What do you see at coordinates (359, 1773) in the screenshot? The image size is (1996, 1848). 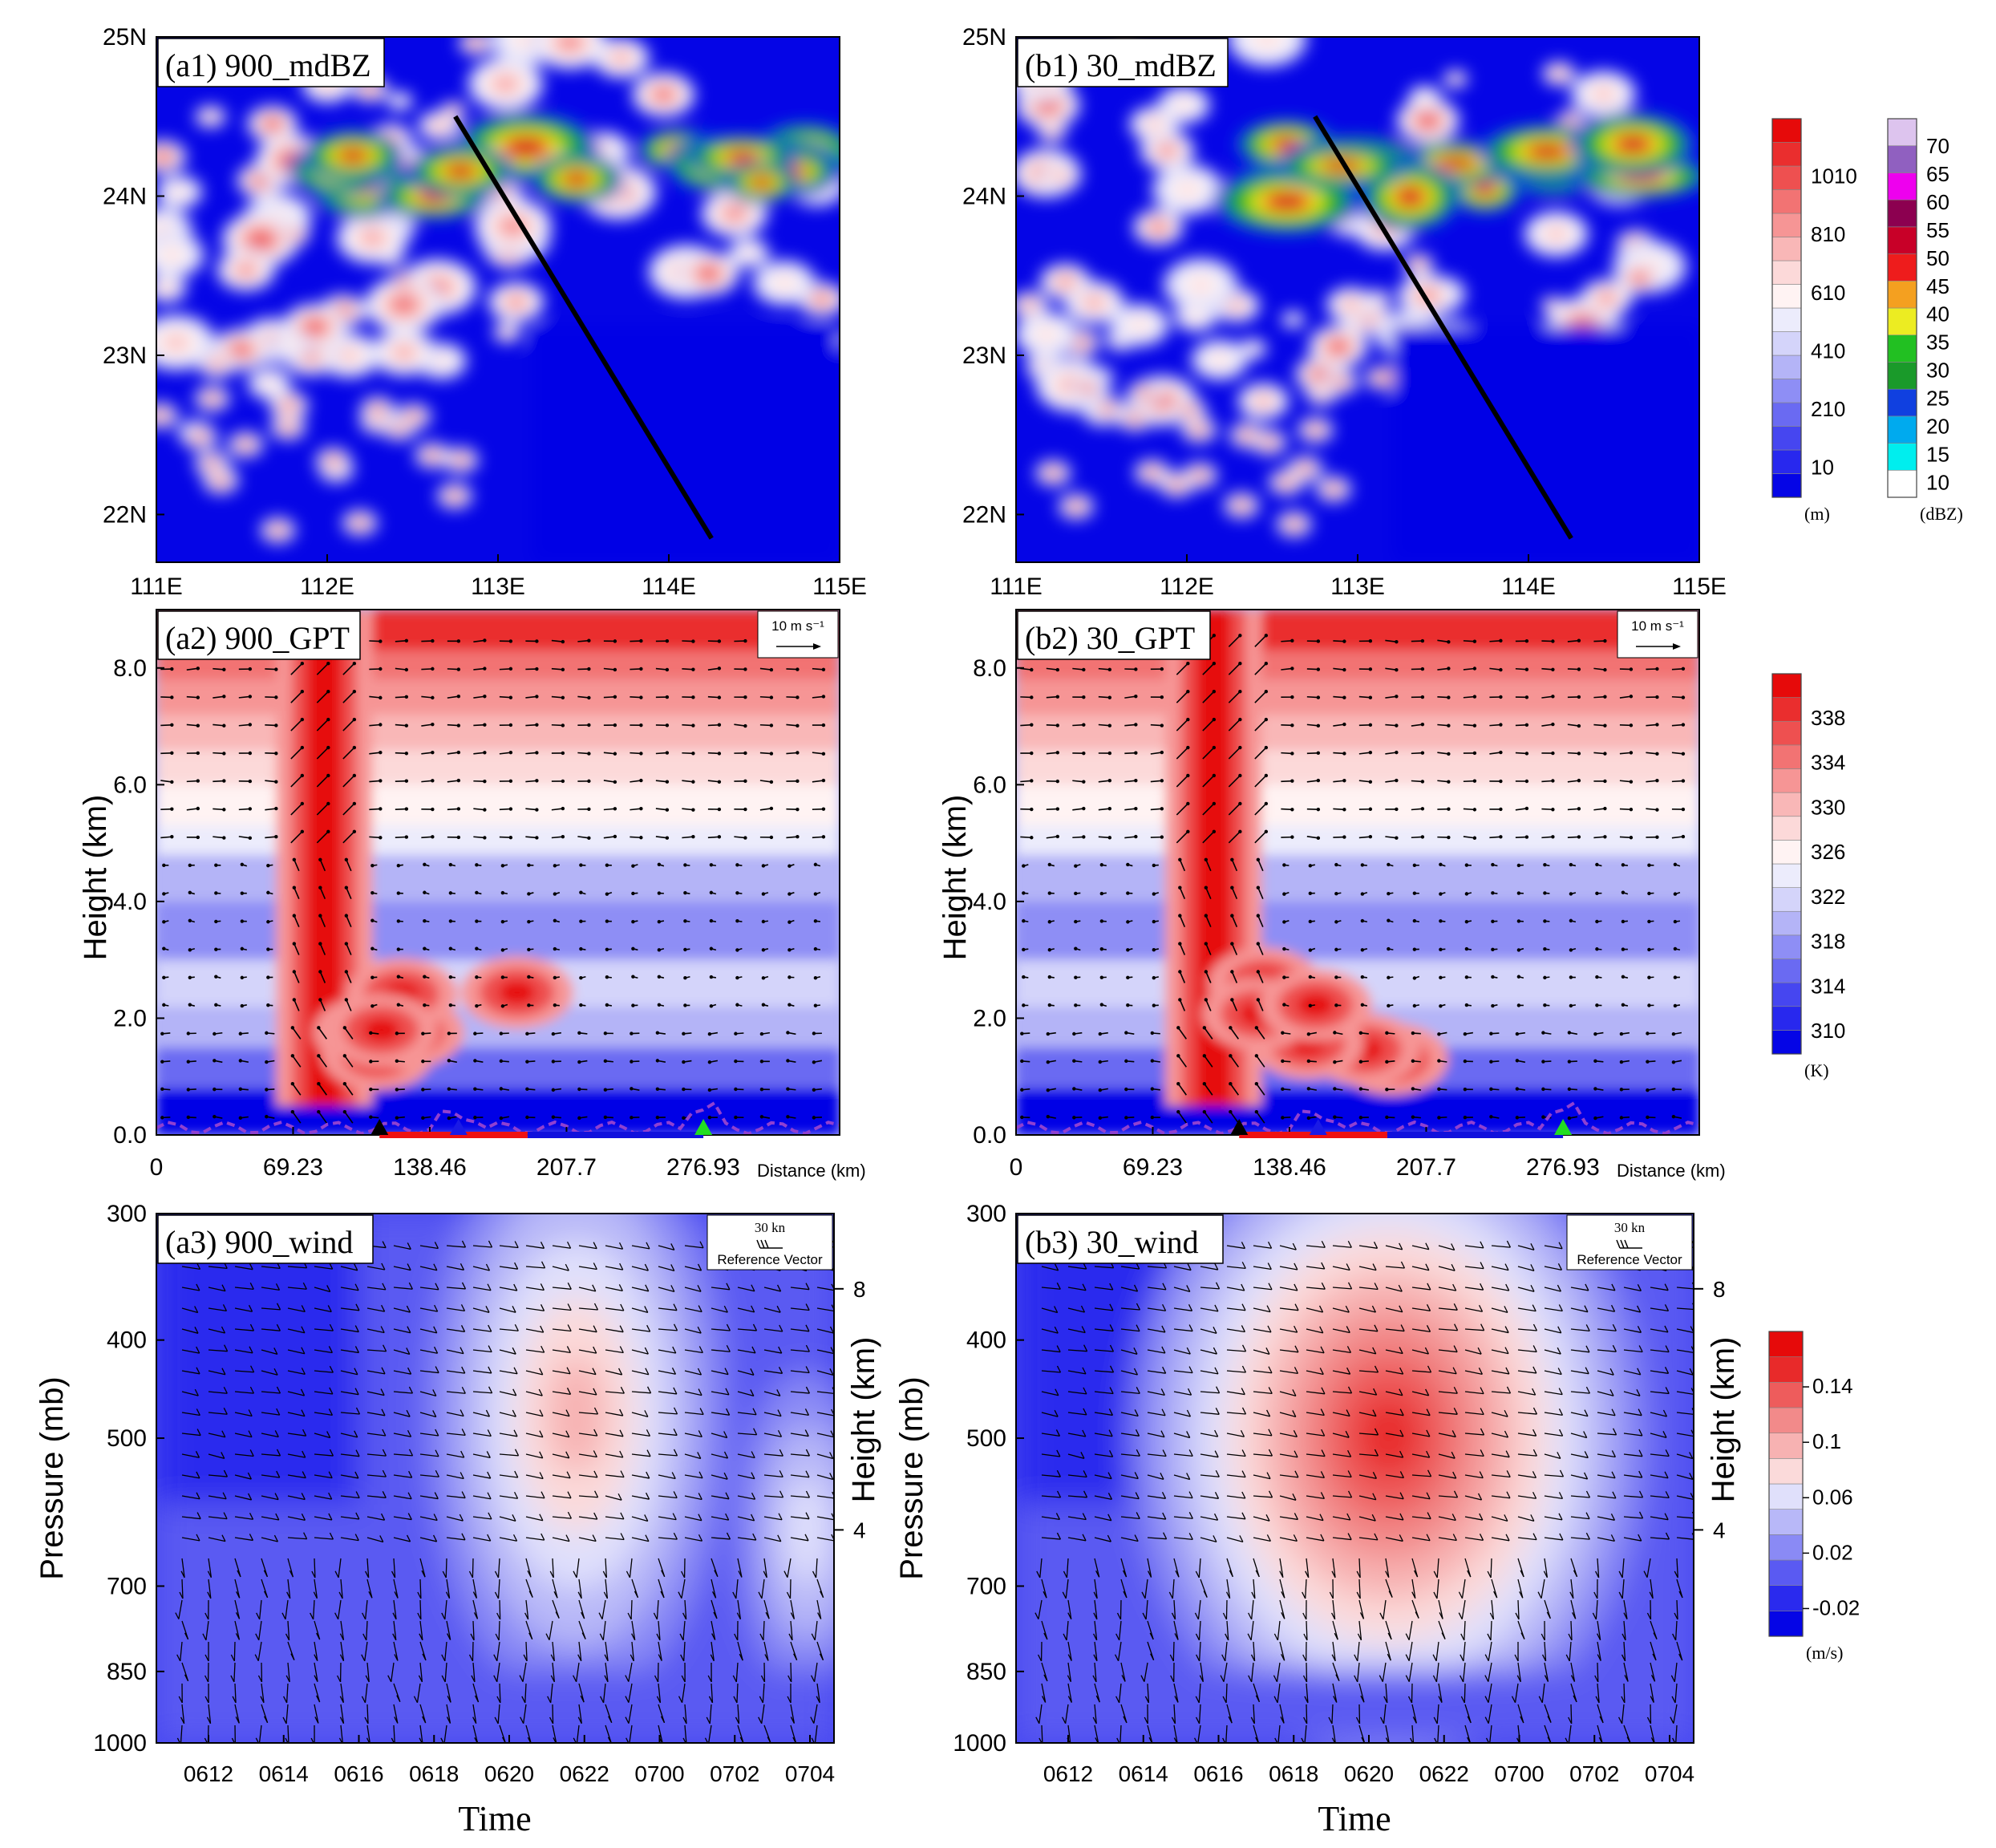 I see `x-tick-label: 0616` at bounding box center [359, 1773].